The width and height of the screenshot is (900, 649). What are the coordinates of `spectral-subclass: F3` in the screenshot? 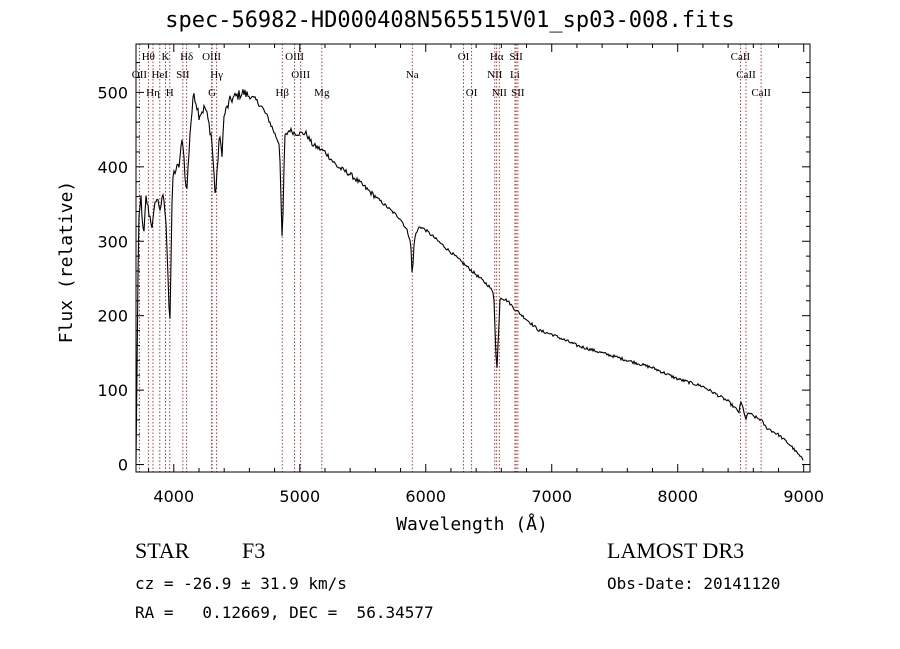 It's located at (254, 550).